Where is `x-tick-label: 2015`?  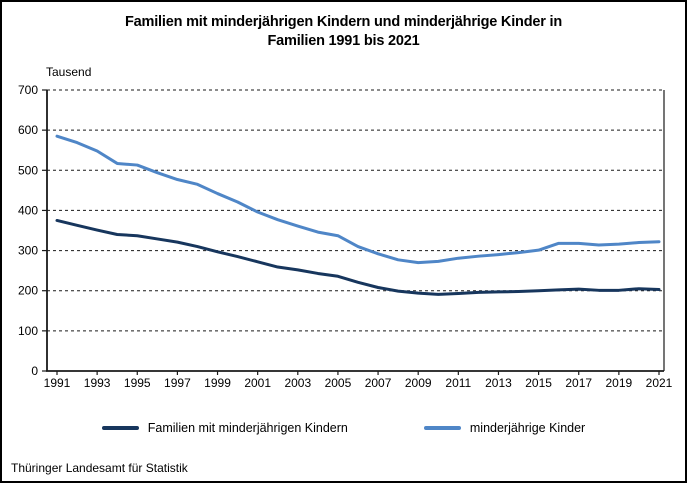 x-tick-label: 2015 is located at coordinates (538, 383).